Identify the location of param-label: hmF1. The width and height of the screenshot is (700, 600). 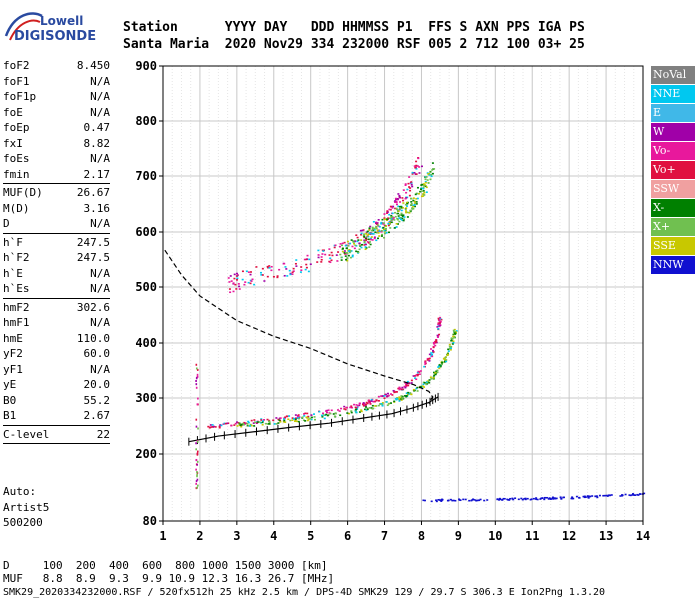
(16, 322).